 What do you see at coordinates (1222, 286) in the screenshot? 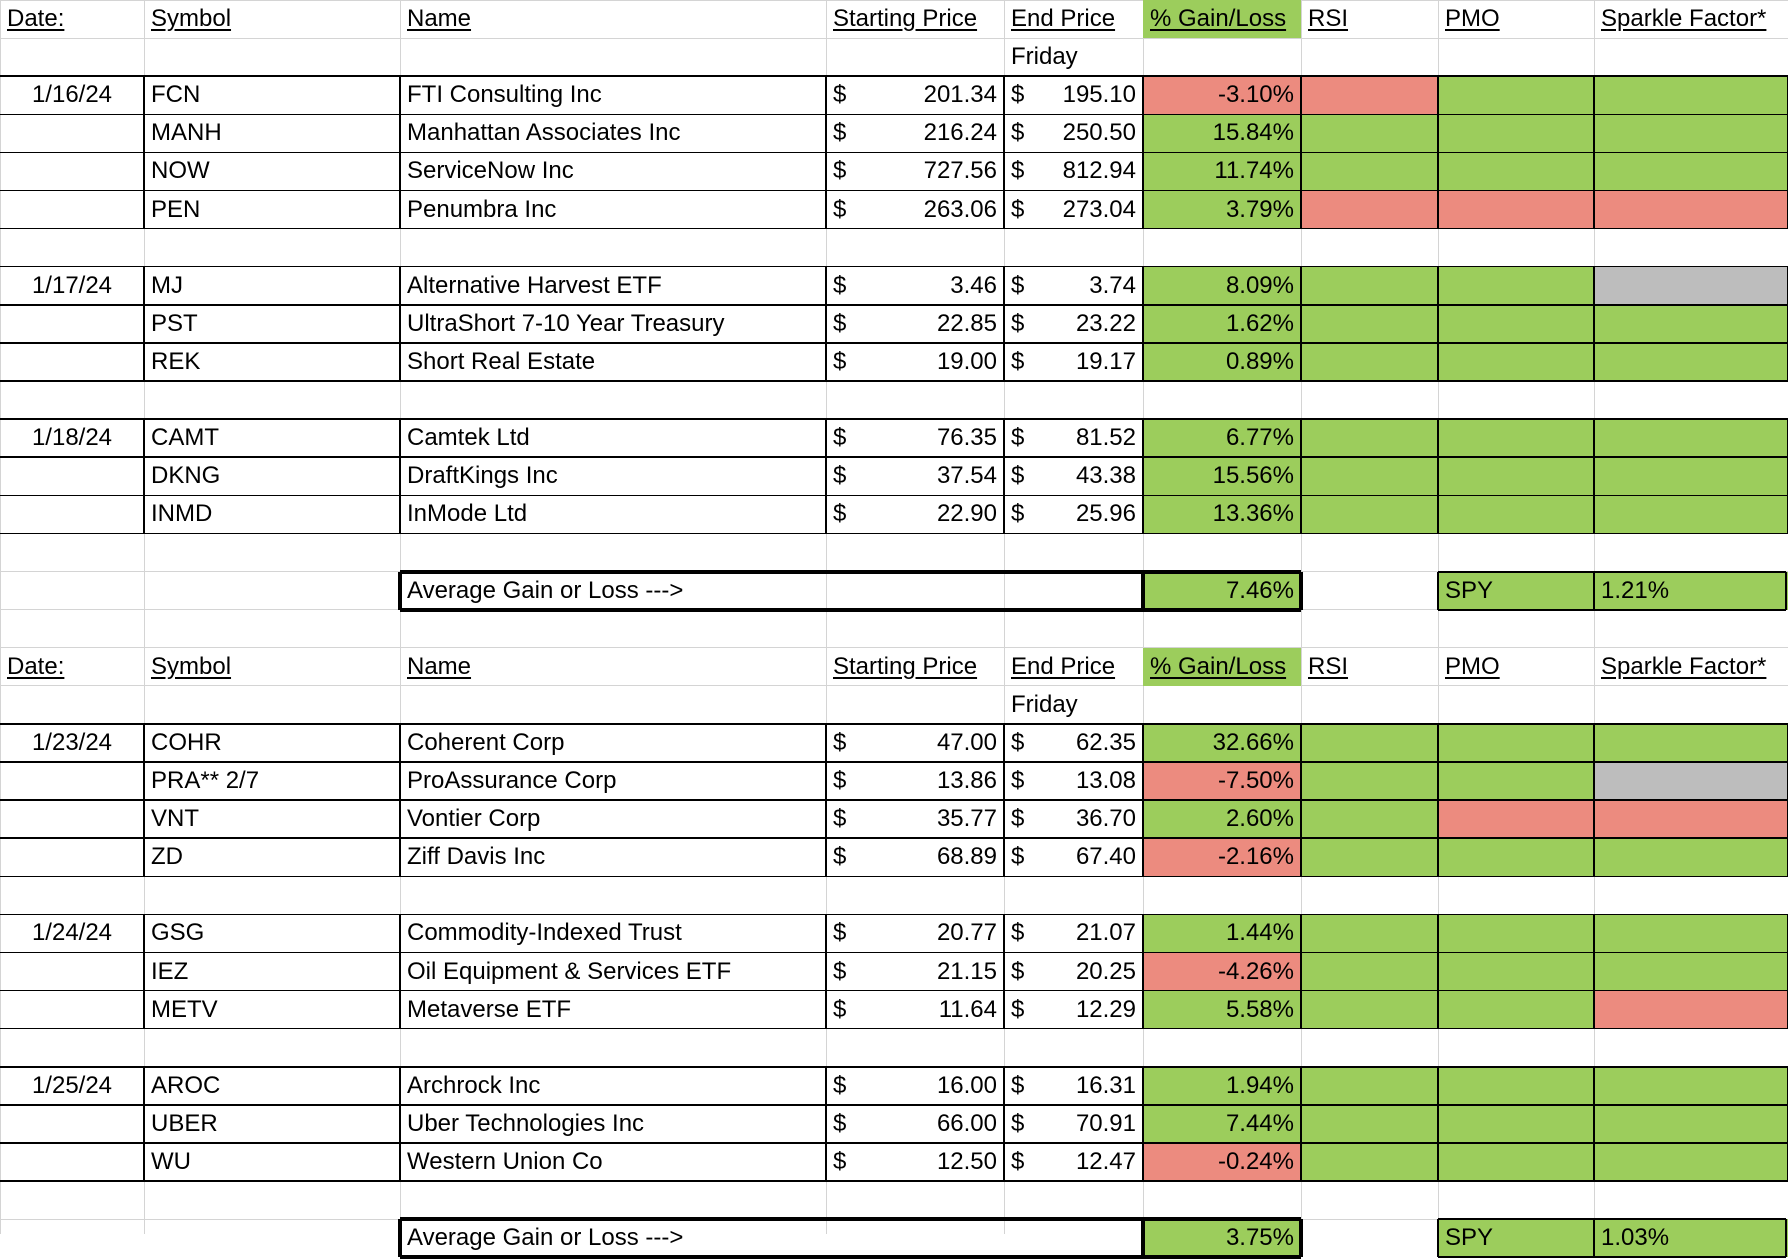
I see `gain-loss-cell: 8.09%` at bounding box center [1222, 286].